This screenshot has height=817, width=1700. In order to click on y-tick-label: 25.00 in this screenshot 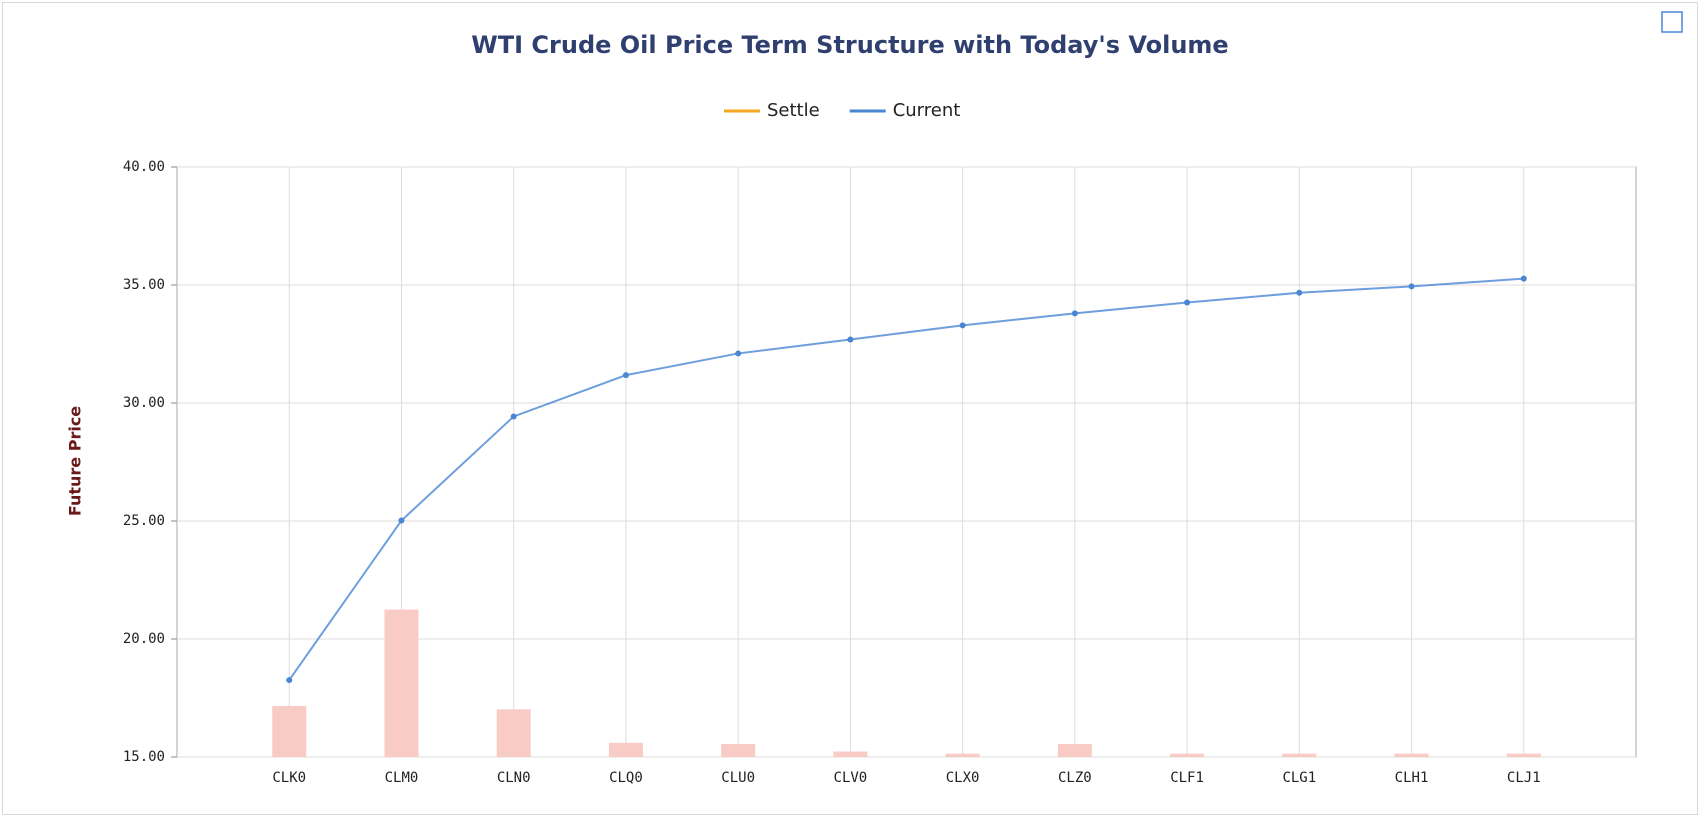, I will do `click(144, 521)`.